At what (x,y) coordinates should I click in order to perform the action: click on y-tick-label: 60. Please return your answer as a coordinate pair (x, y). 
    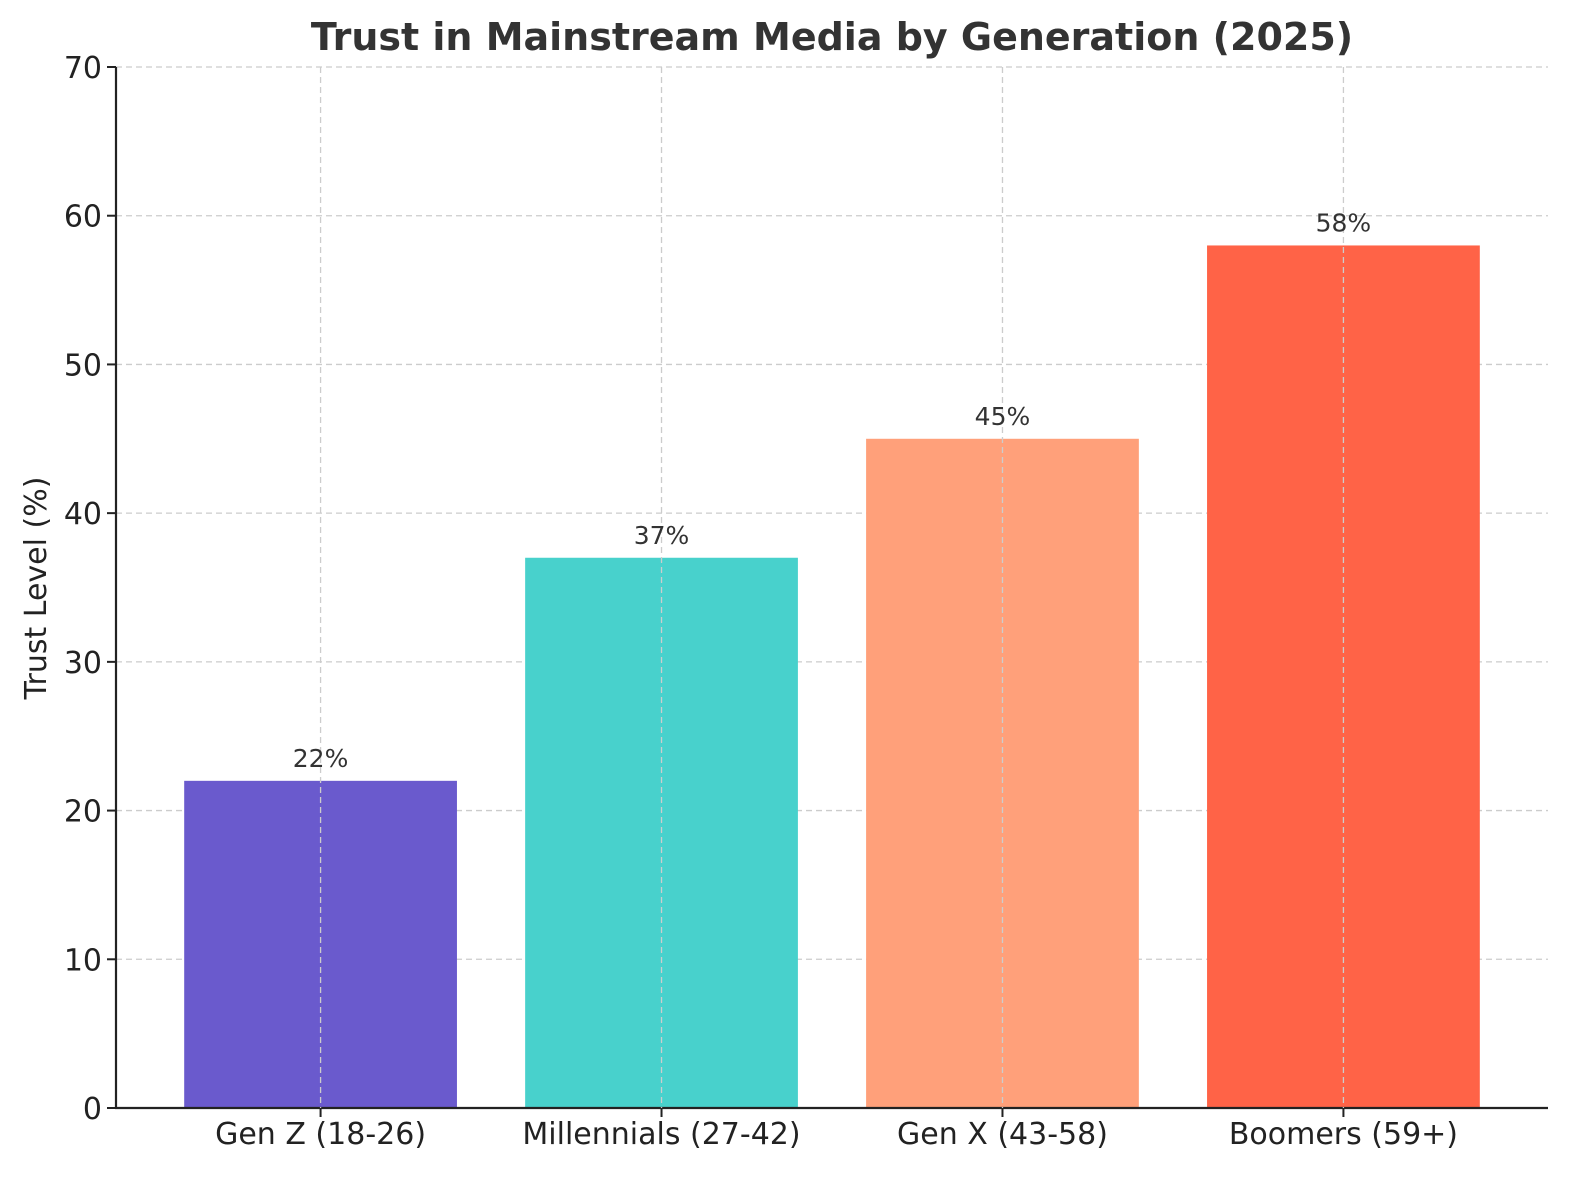
    Looking at the image, I should click on (83, 217).